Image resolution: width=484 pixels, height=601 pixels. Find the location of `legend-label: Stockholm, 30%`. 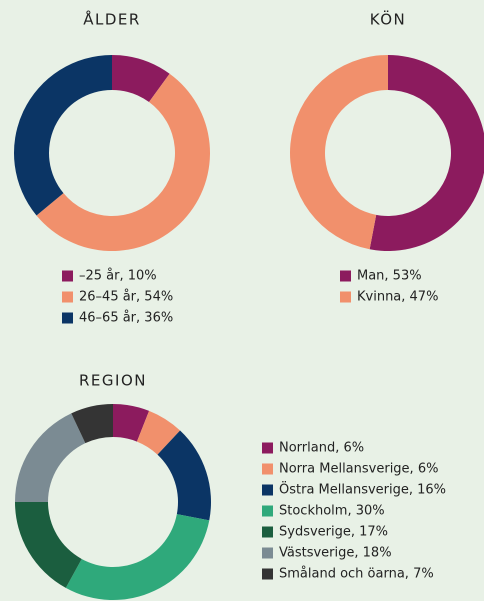

legend-label: Stockholm, 30% is located at coordinates (332, 511).